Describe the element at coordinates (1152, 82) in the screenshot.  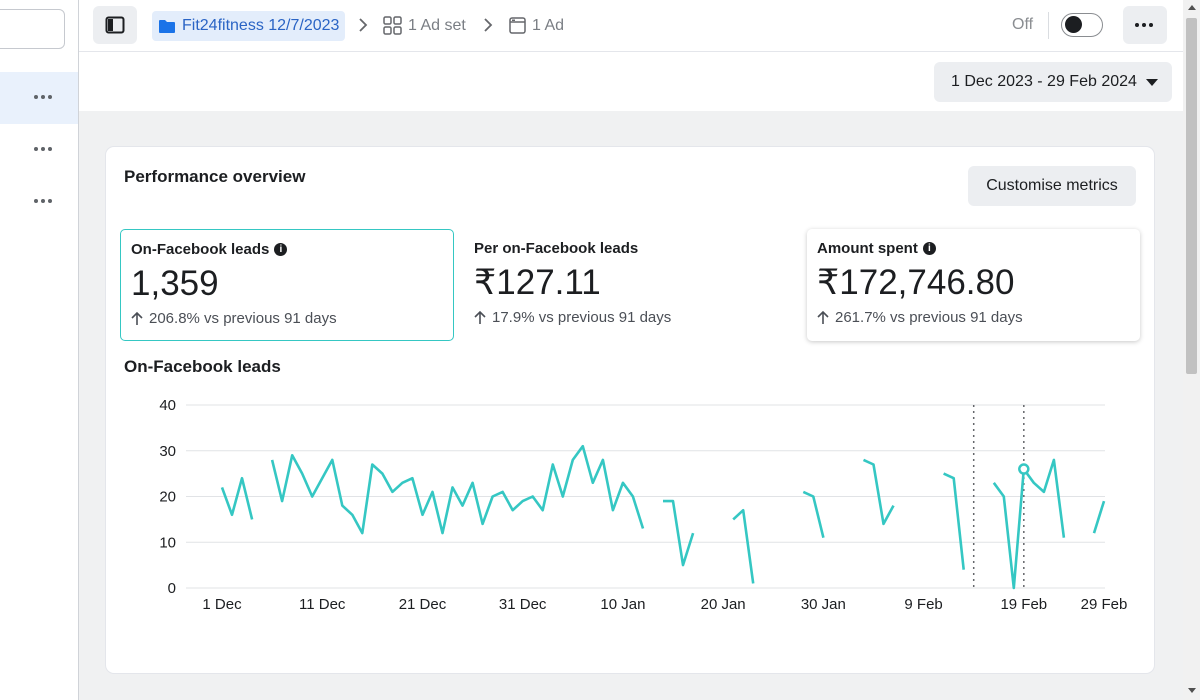
I see `caret-down-icon` at that location.